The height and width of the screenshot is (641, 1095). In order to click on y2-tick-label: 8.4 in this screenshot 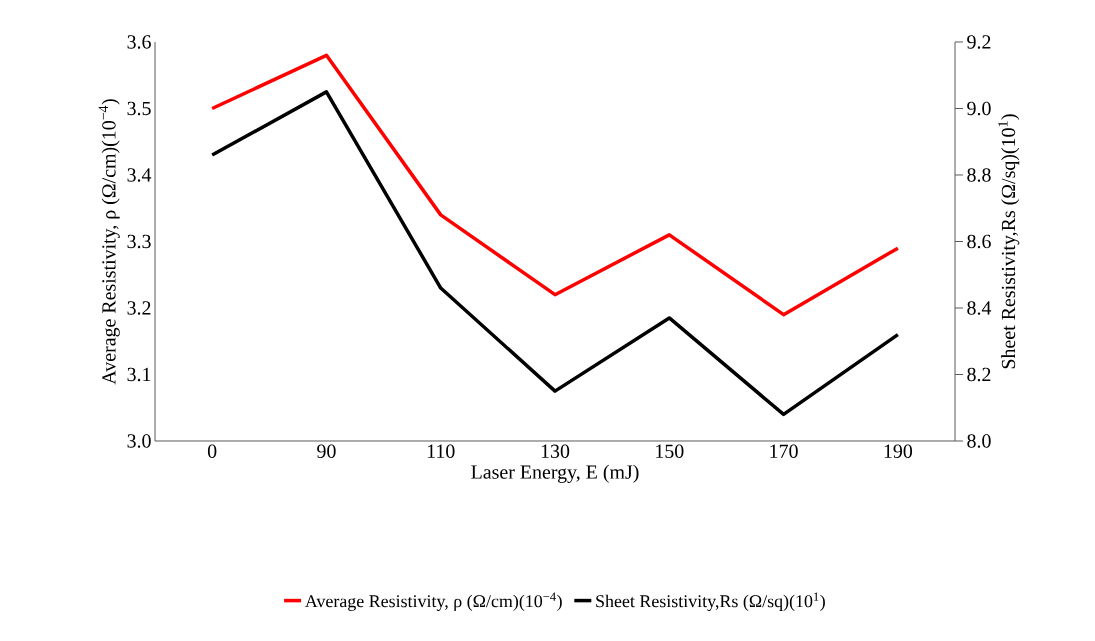, I will do `click(979, 308)`.